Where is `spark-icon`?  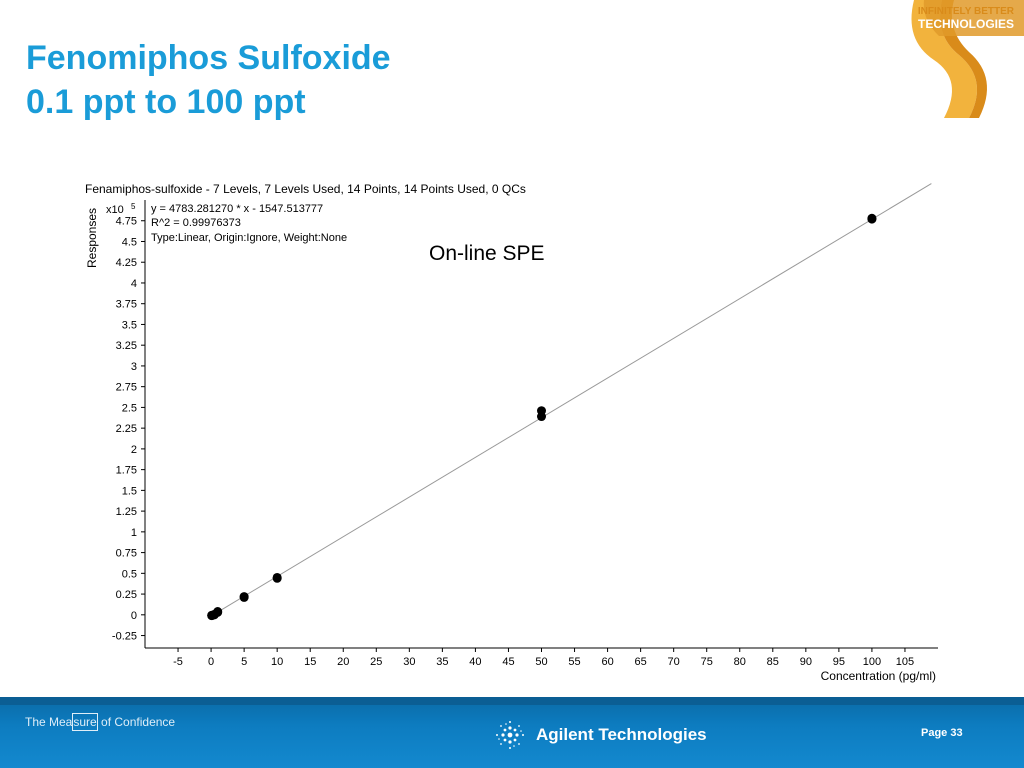
spark-icon is located at coordinates (510, 735).